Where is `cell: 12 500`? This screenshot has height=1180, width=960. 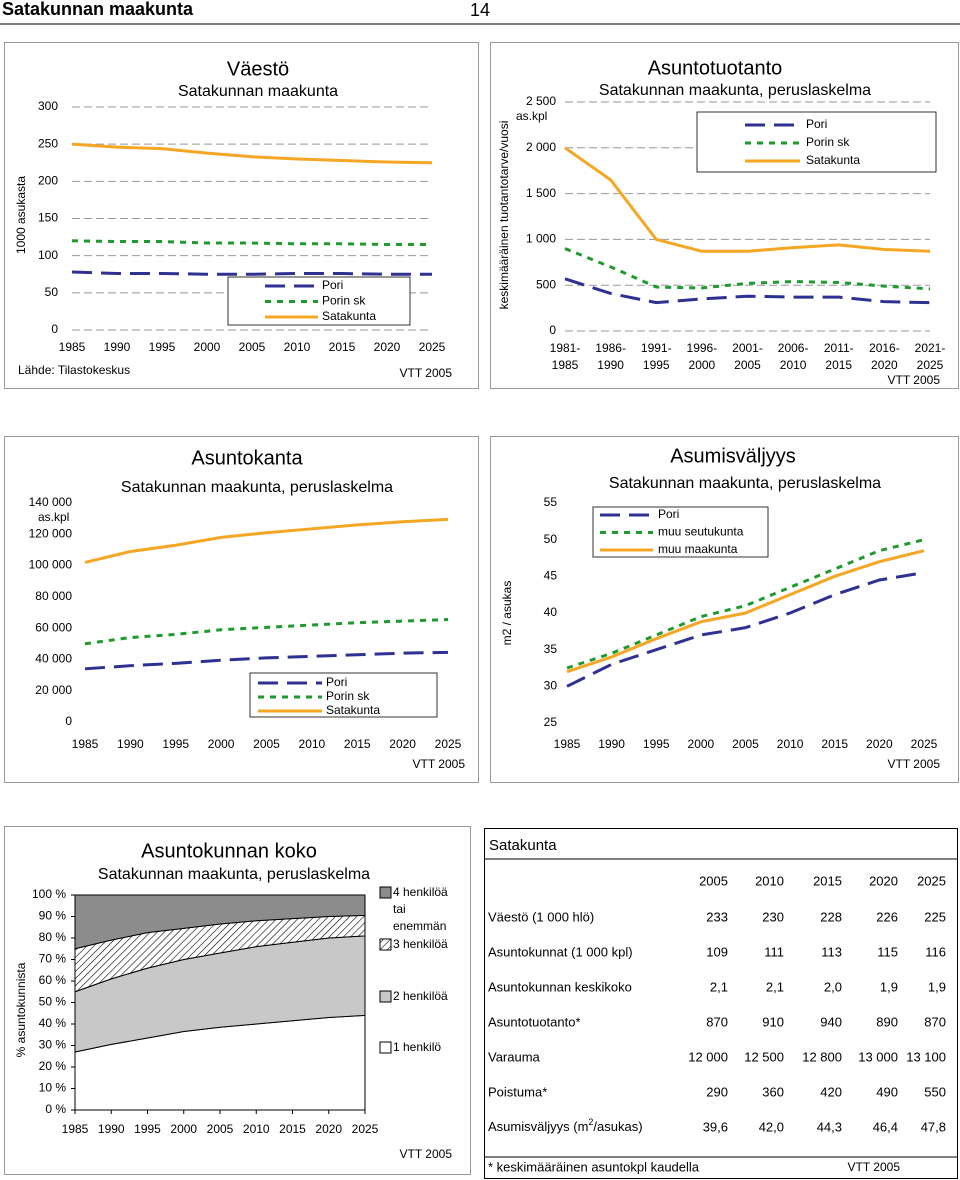
cell: 12 500 is located at coordinates (764, 1056).